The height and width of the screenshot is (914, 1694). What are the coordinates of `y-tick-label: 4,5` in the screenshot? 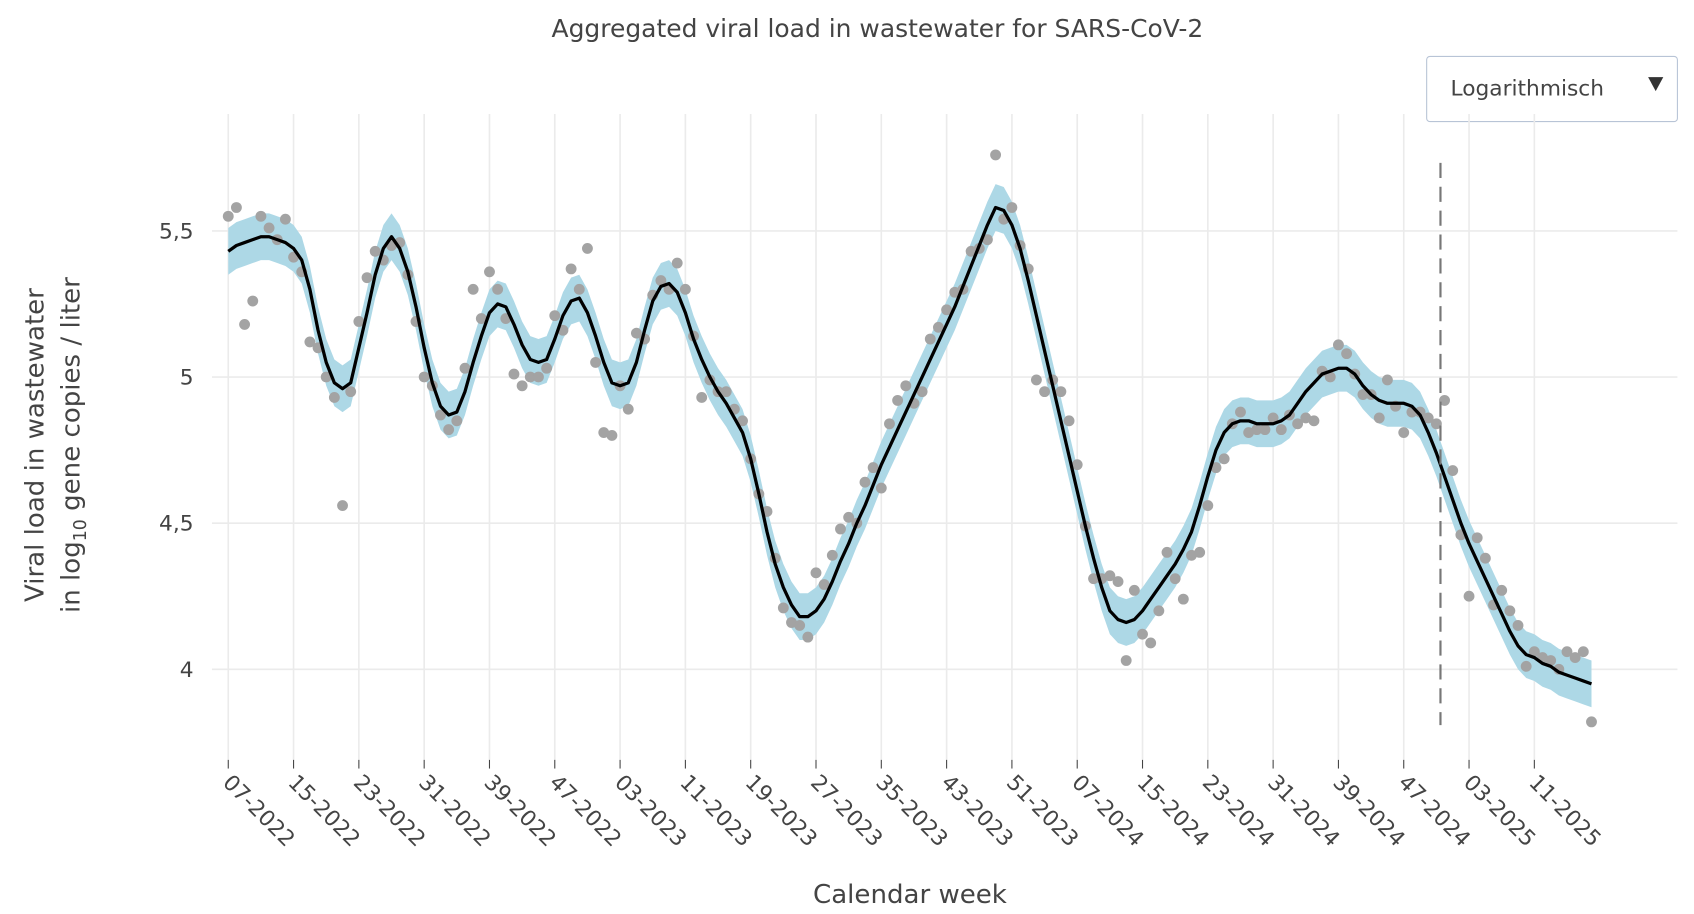 It's located at (176, 524).